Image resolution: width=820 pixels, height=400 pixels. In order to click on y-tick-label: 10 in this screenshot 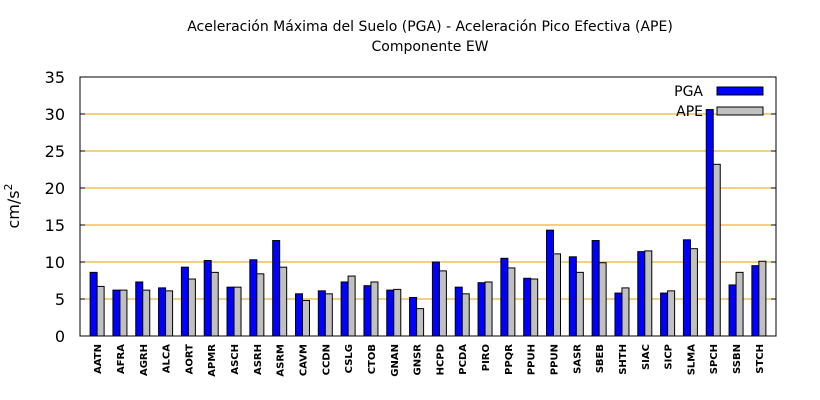, I will do `click(55, 262)`.